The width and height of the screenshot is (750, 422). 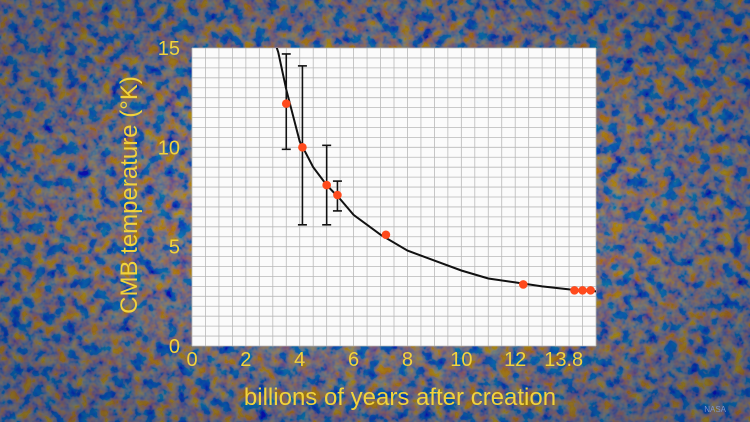 I want to click on x-tick-label: 2, so click(x=245, y=360).